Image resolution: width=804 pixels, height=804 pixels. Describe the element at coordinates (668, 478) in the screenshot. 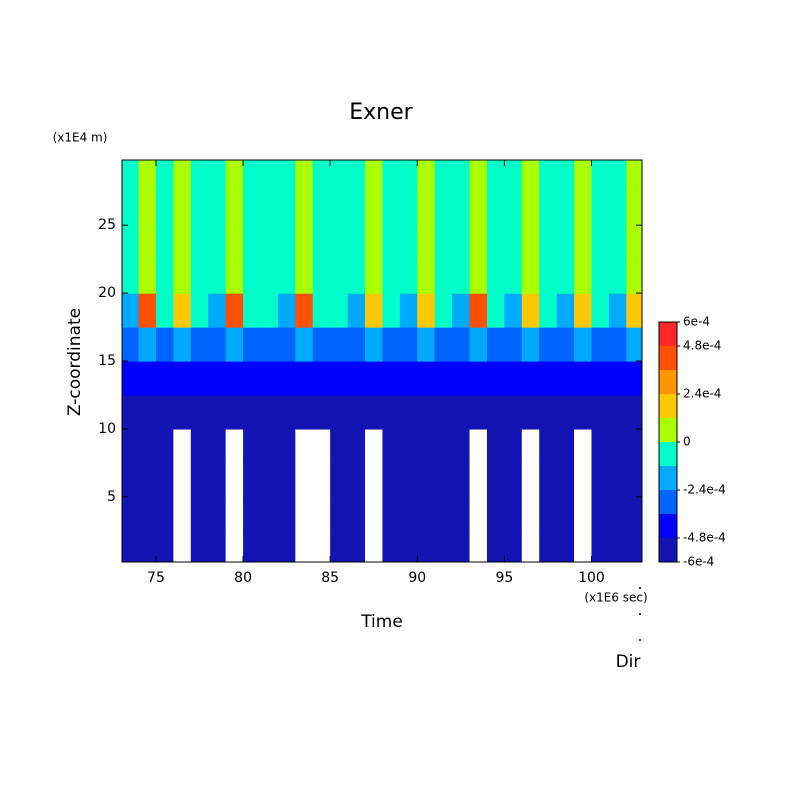

I see `colorbar-swatch` at that location.